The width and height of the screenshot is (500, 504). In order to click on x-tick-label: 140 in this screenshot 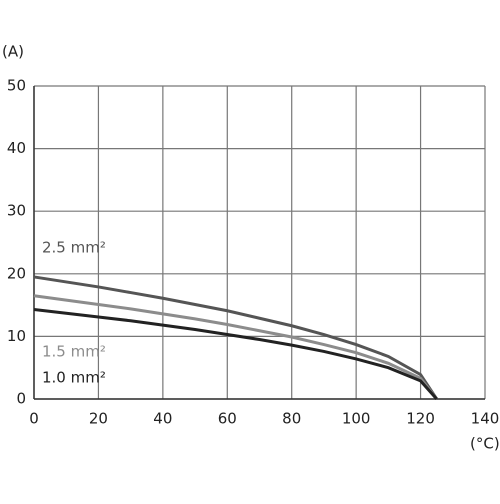, I will do `click(485, 419)`.